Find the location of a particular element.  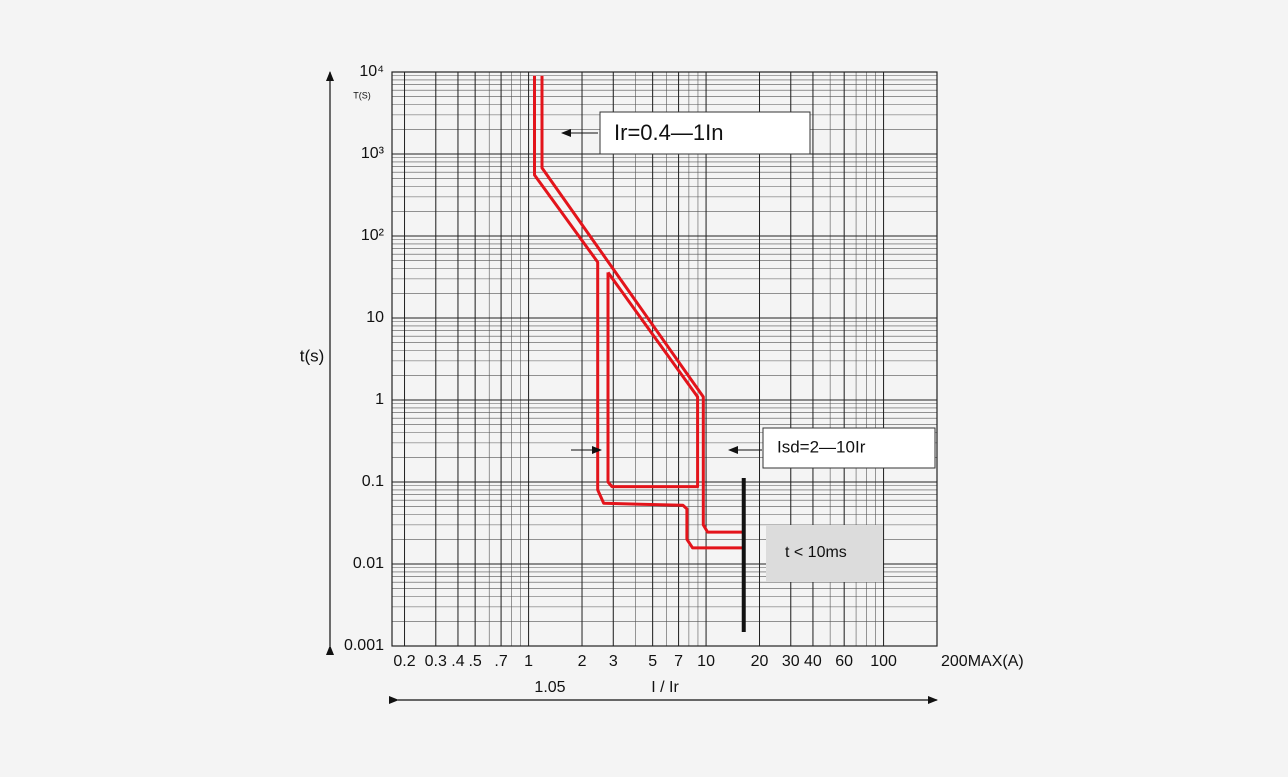

curves is located at coordinates (638, 312).